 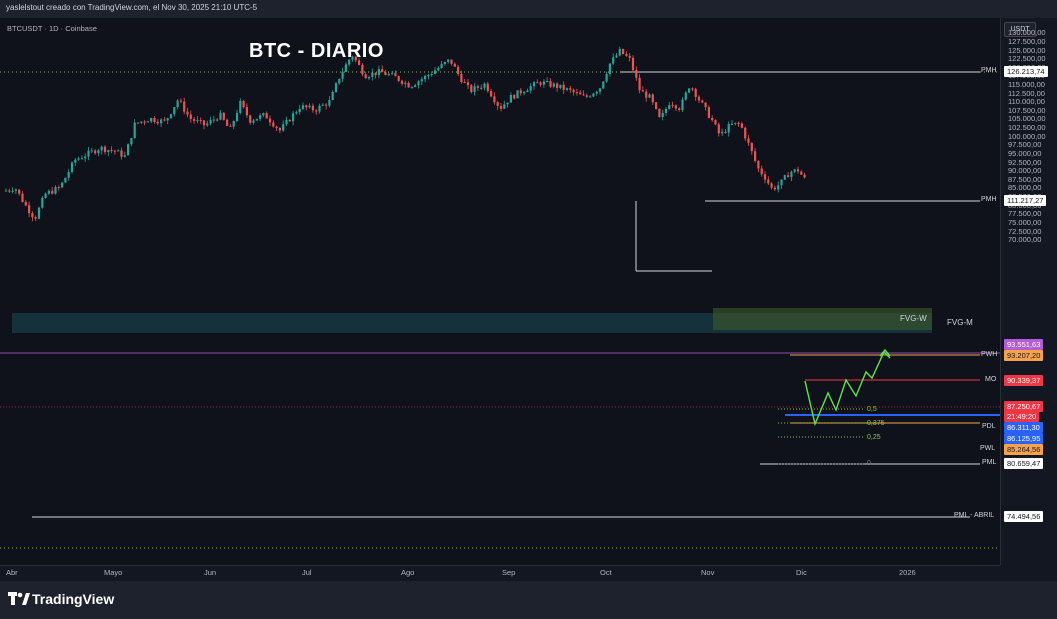 I want to click on price-tick: 105.000,00, so click(x=1027, y=119).